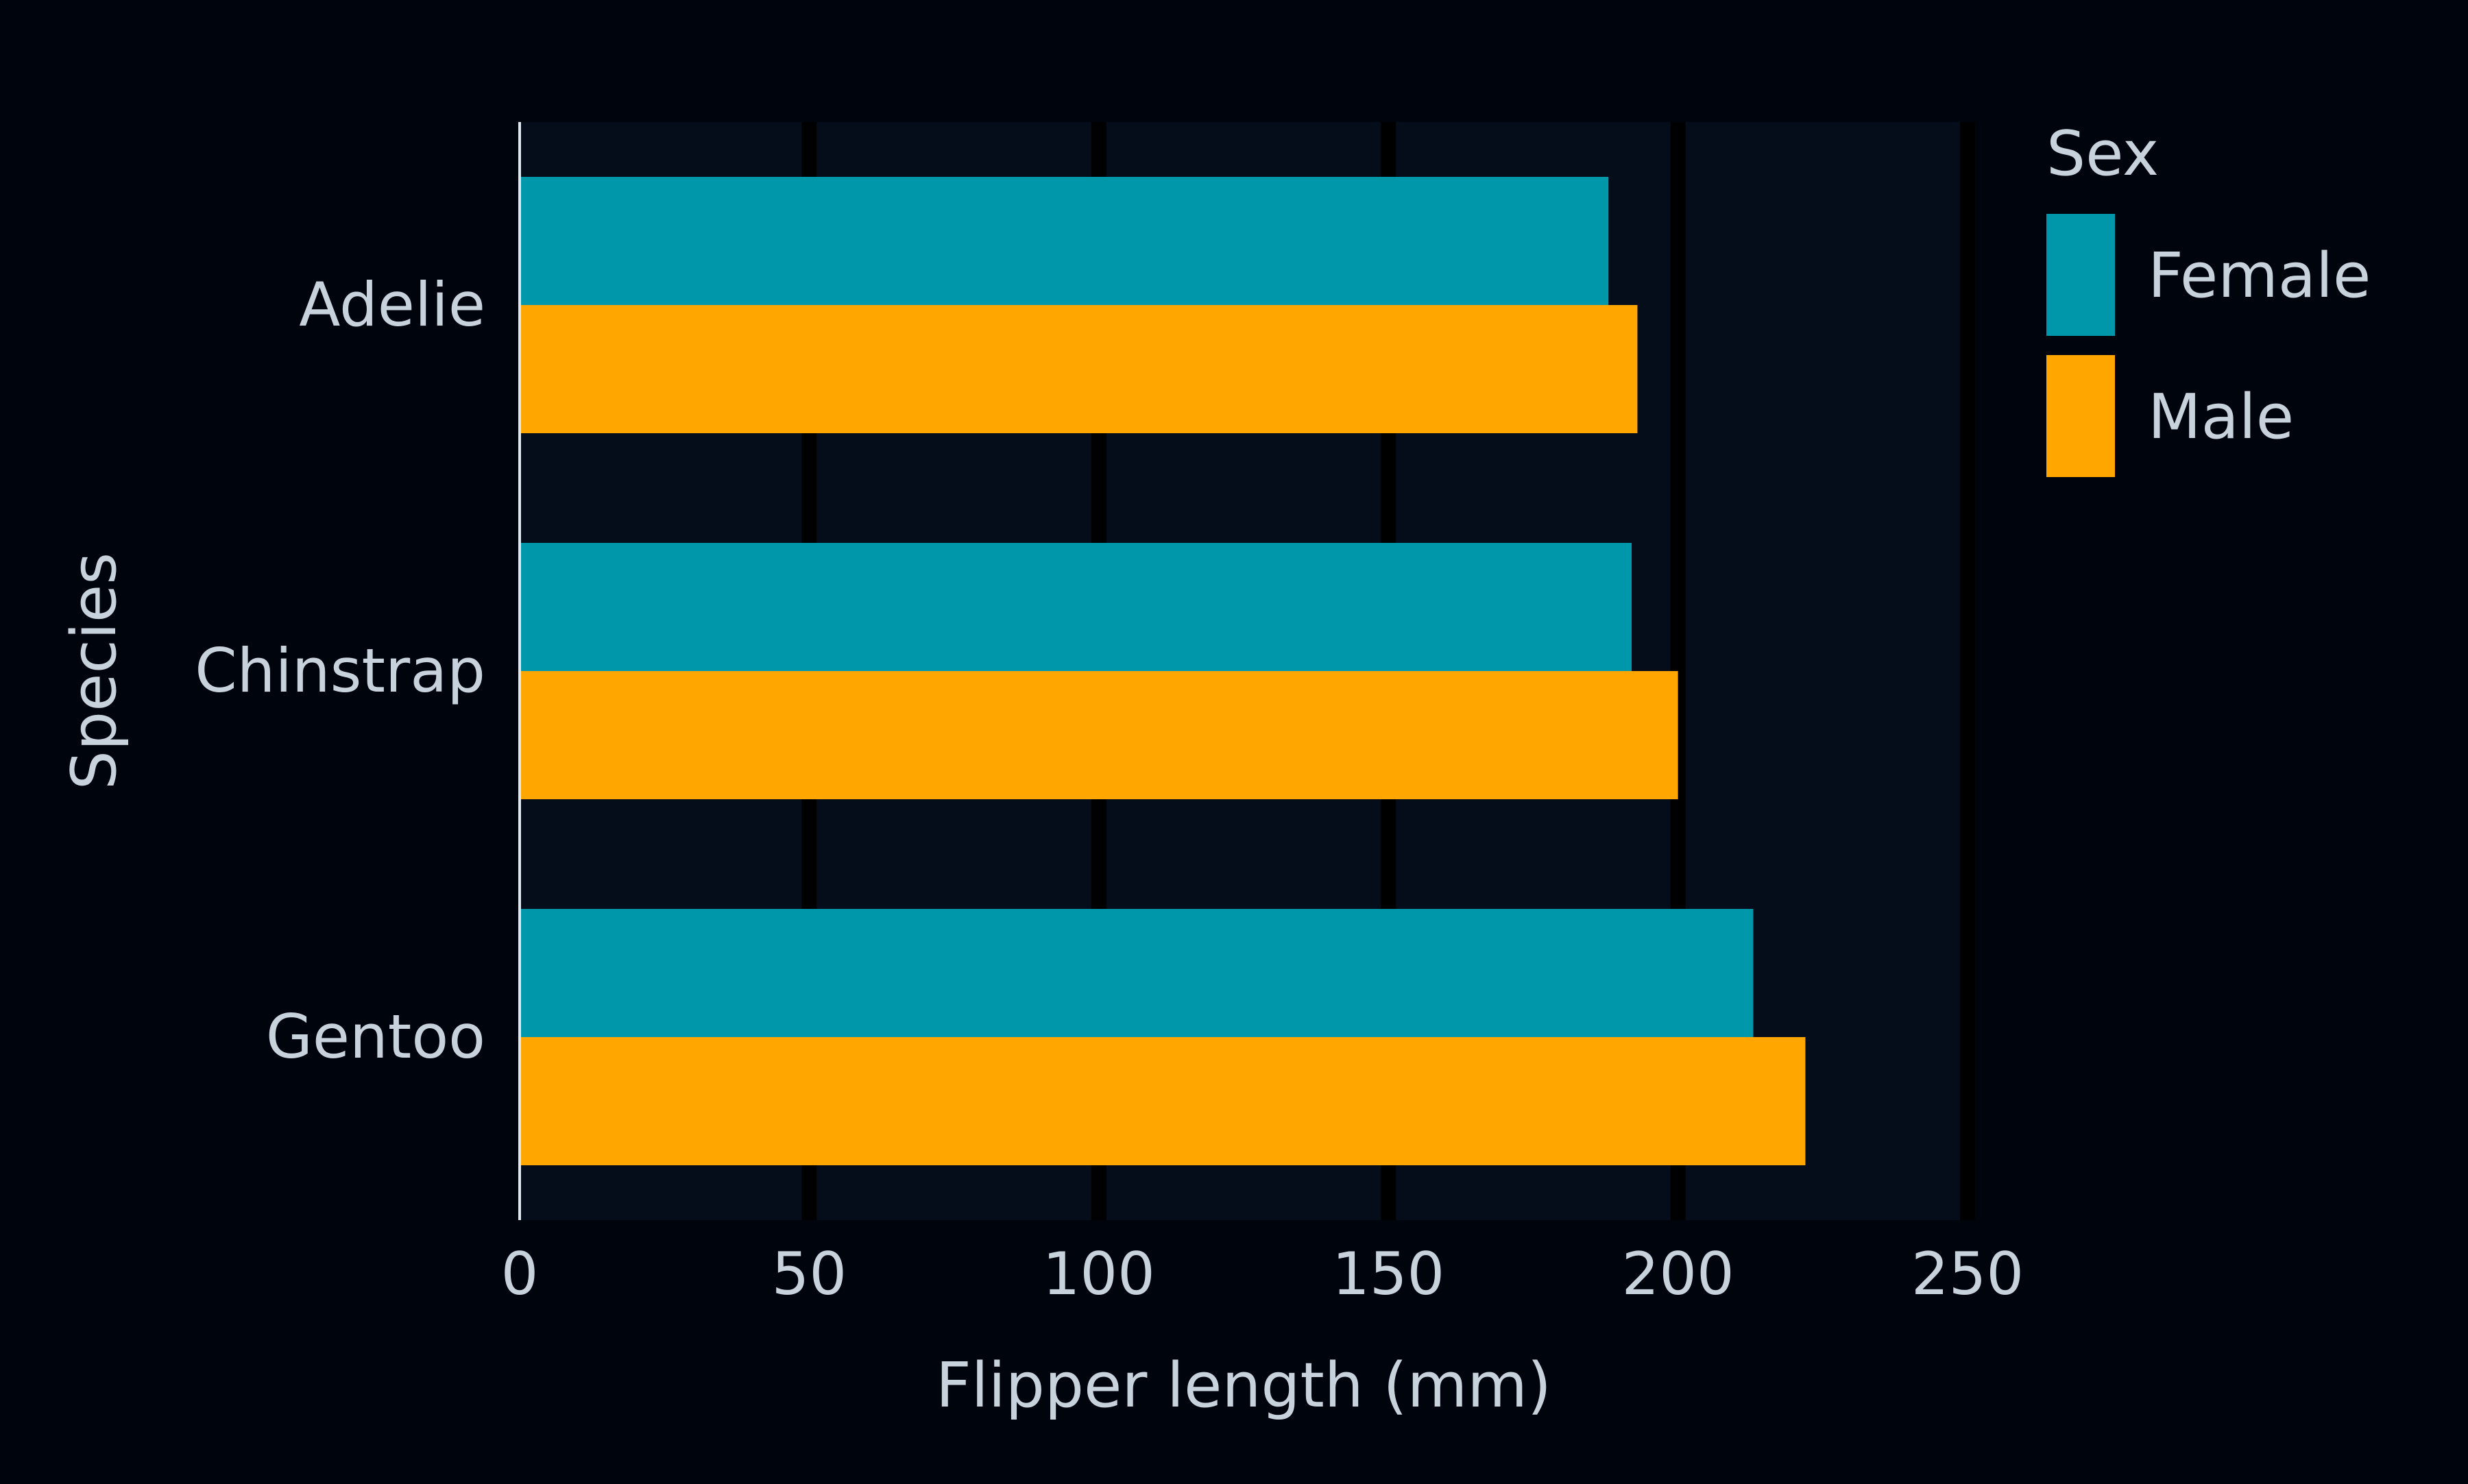 The height and width of the screenshot is (1484, 2468). What do you see at coordinates (1968, 1274) in the screenshot?
I see `x-tick-label-250: 250` at bounding box center [1968, 1274].